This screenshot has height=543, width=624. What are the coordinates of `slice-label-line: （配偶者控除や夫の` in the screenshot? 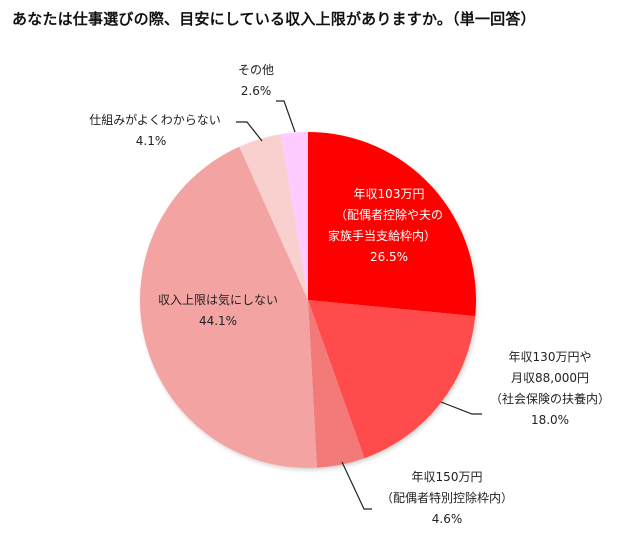 It's located at (388, 215).